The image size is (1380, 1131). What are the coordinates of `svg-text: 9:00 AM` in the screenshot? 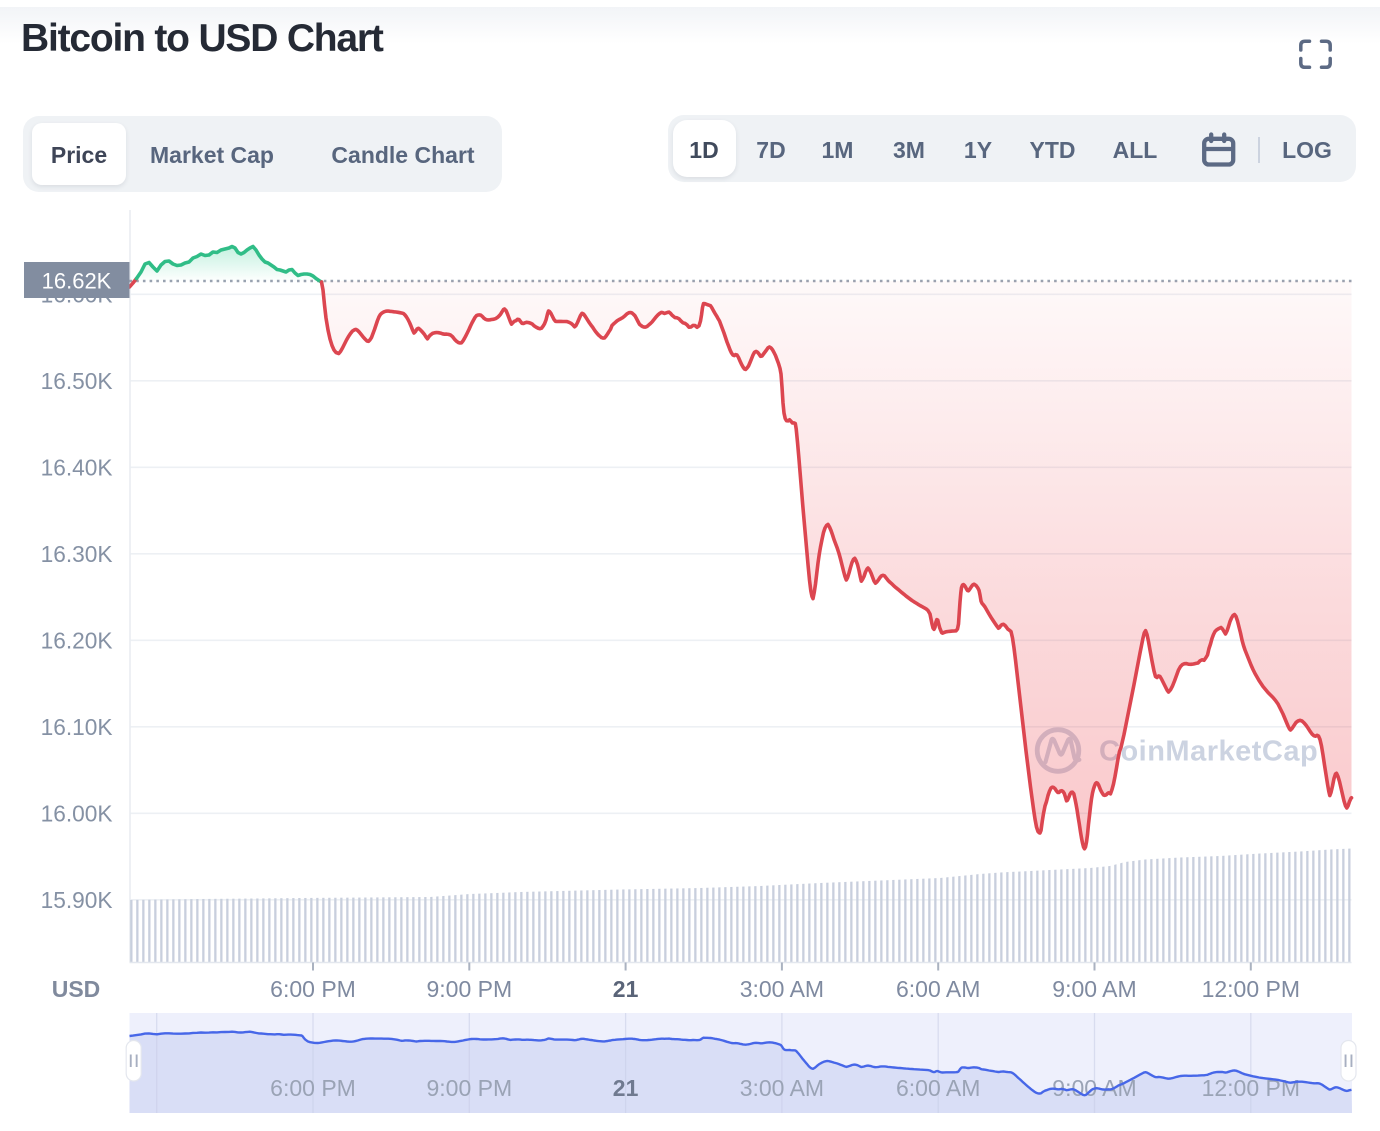 It's located at (1094, 989).